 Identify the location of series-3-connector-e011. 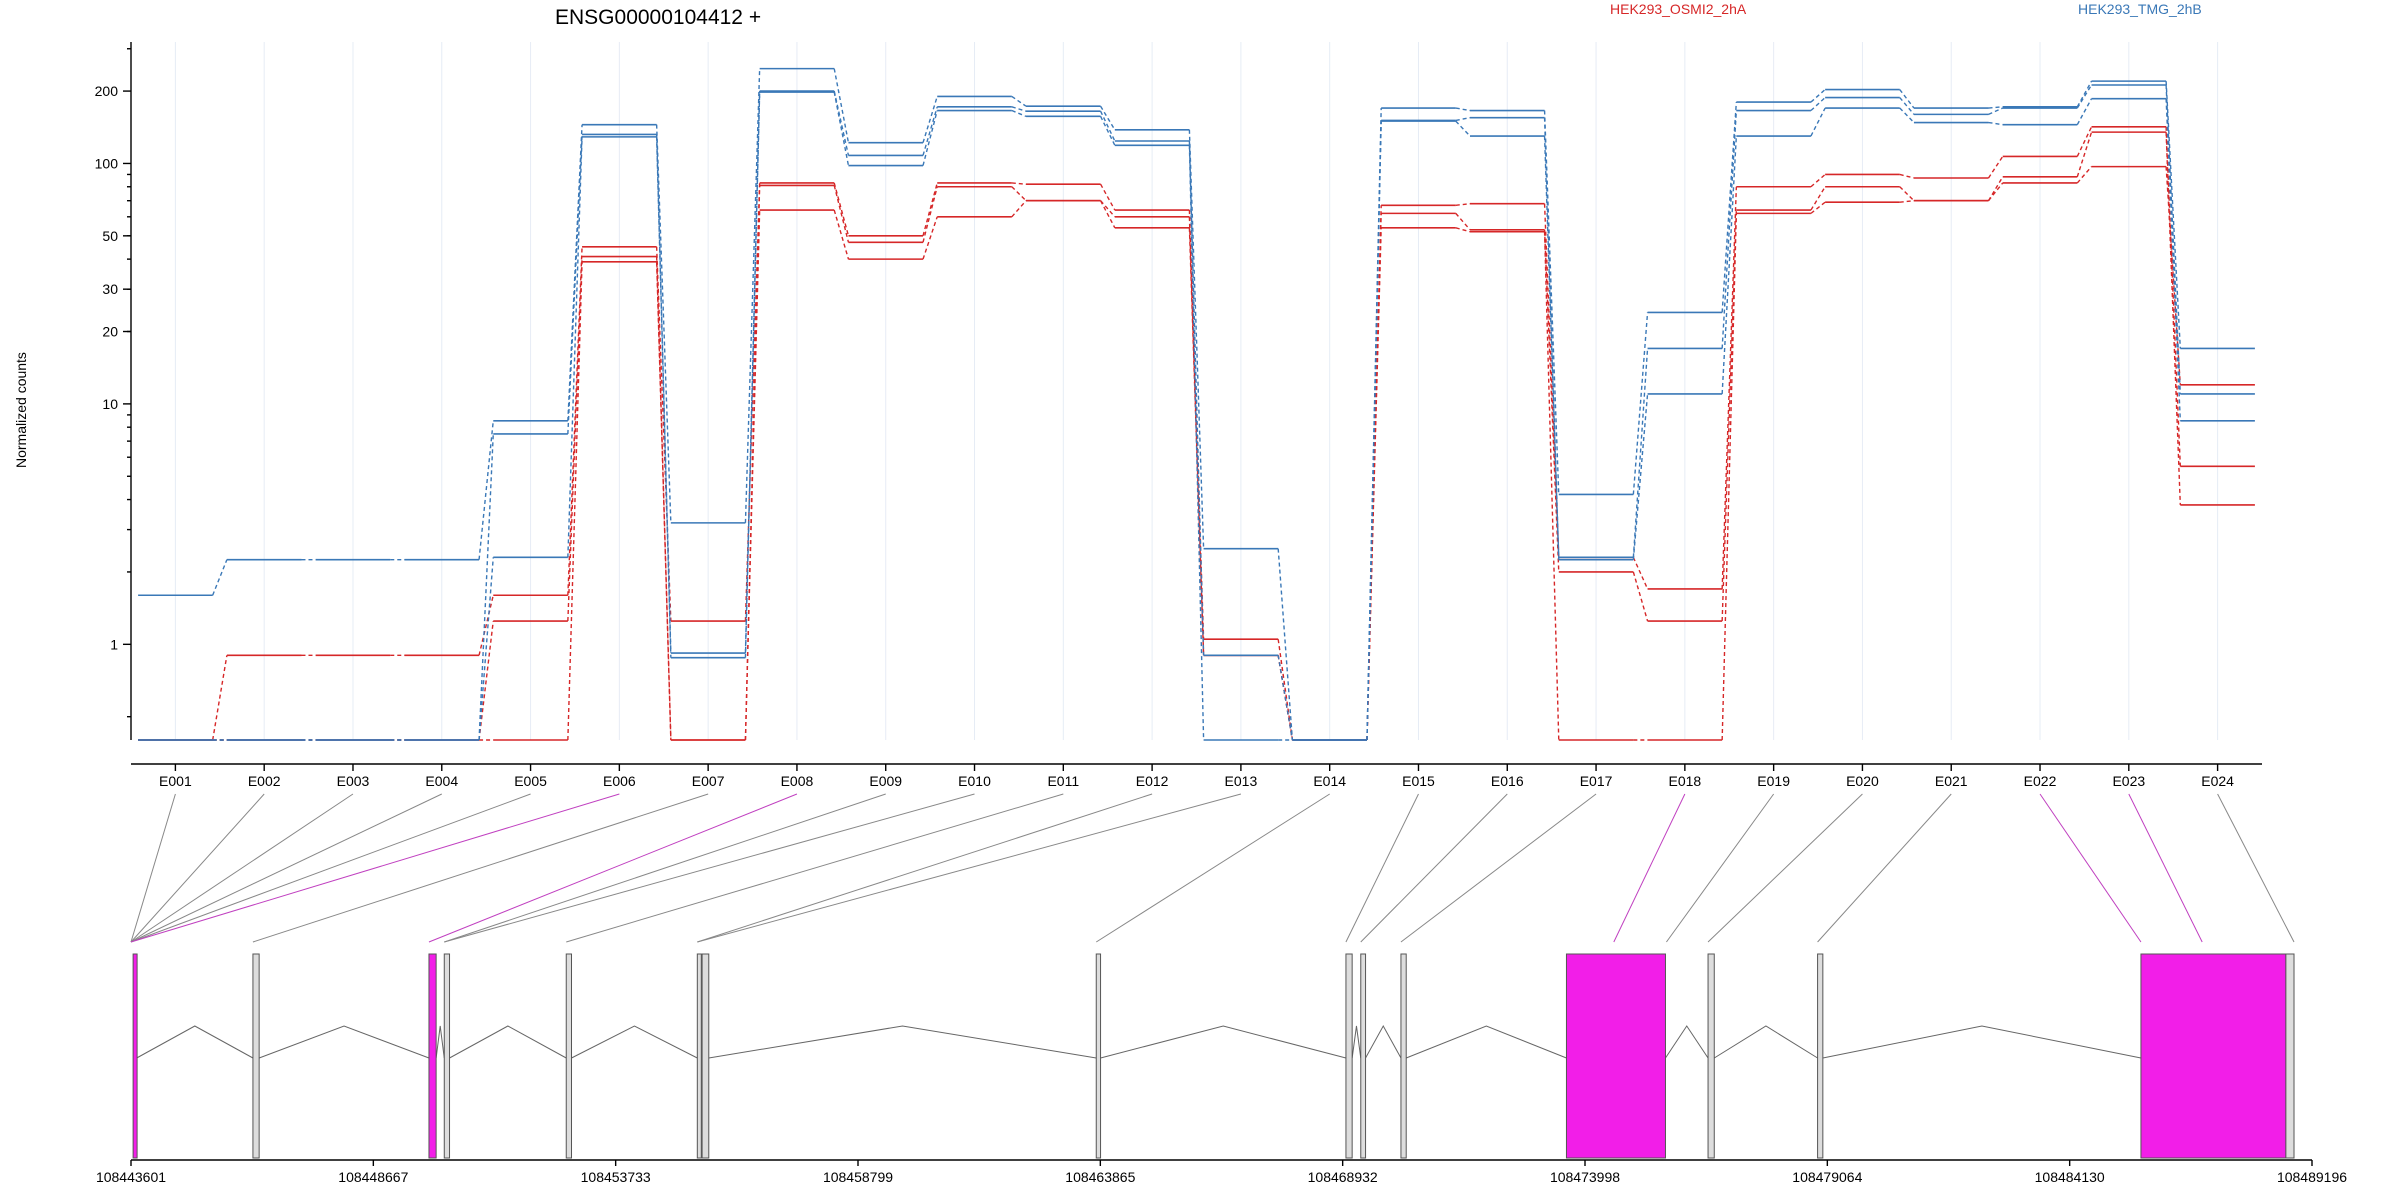
(1107, 214).